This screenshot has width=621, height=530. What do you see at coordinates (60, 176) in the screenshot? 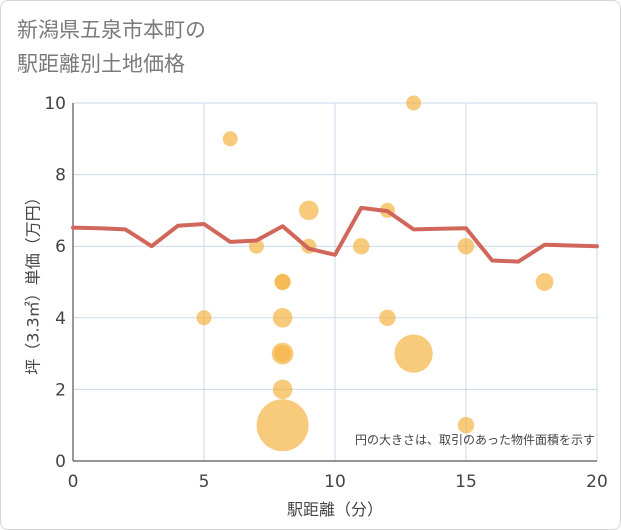
I see `y-tick-label: 8` at bounding box center [60, 176].